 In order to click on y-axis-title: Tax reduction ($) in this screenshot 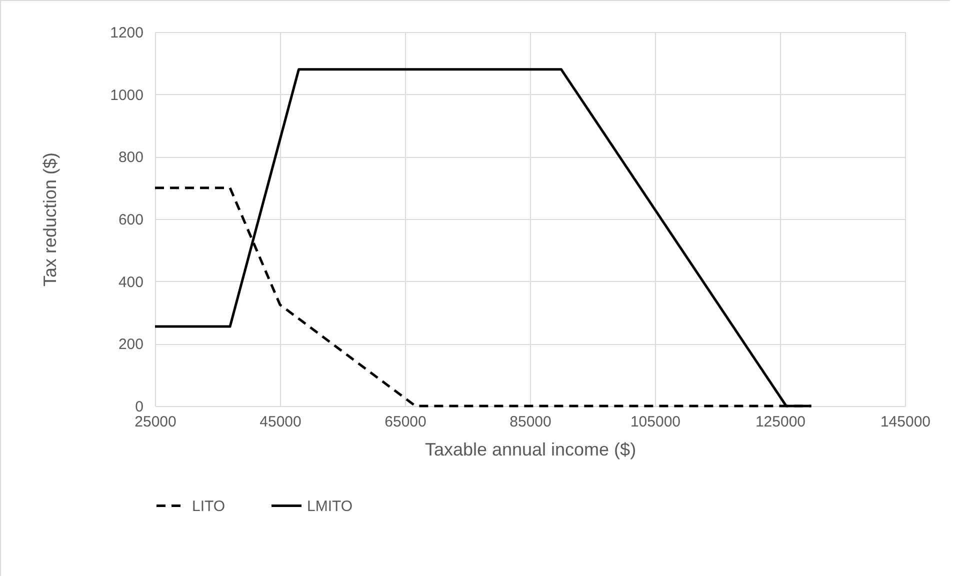, I will do `click(50, 219)`.